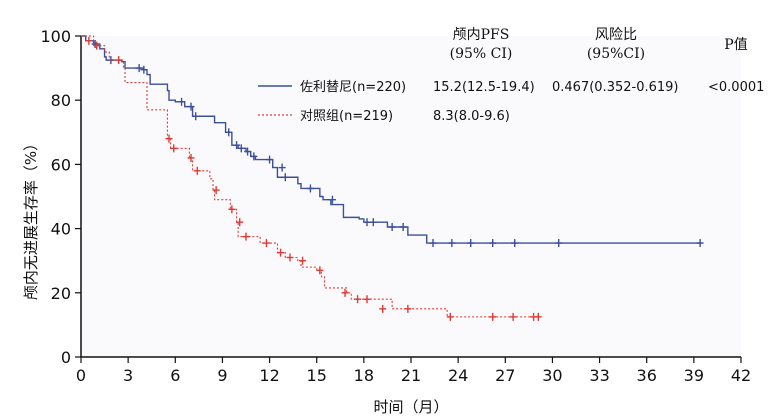 Image resolution: width=773 pixels, height=419 pixels. Describe the element at coordinates (616, 35) in the screenshot. I see `hr-header-line1: 风险比` at that location.